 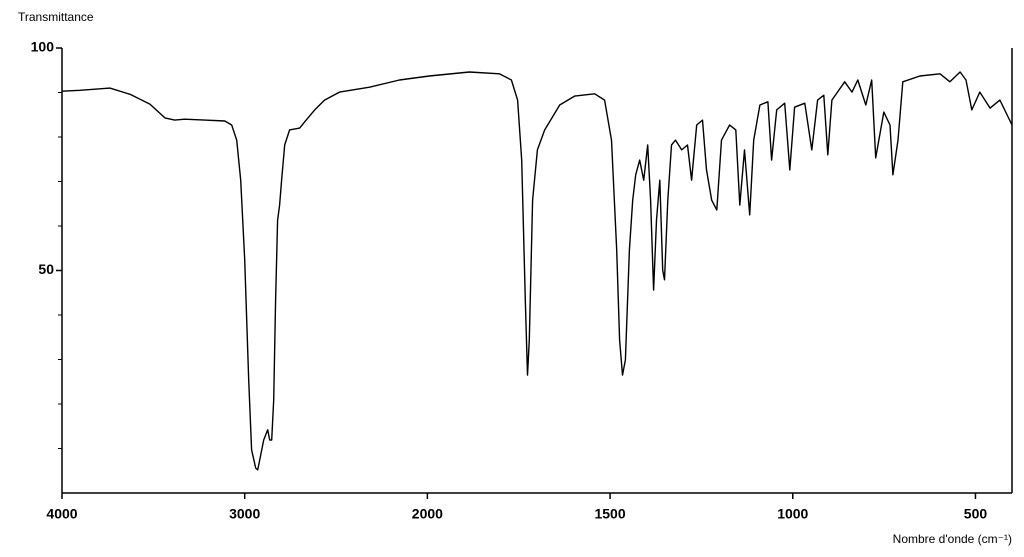 I want to click on x-tick-label: 4000, so click(x=61, y=514).